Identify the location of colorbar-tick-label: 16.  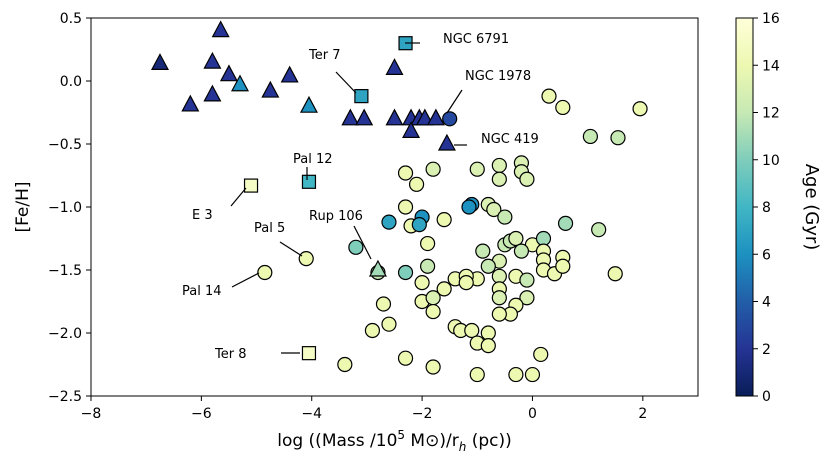
(771, 19).